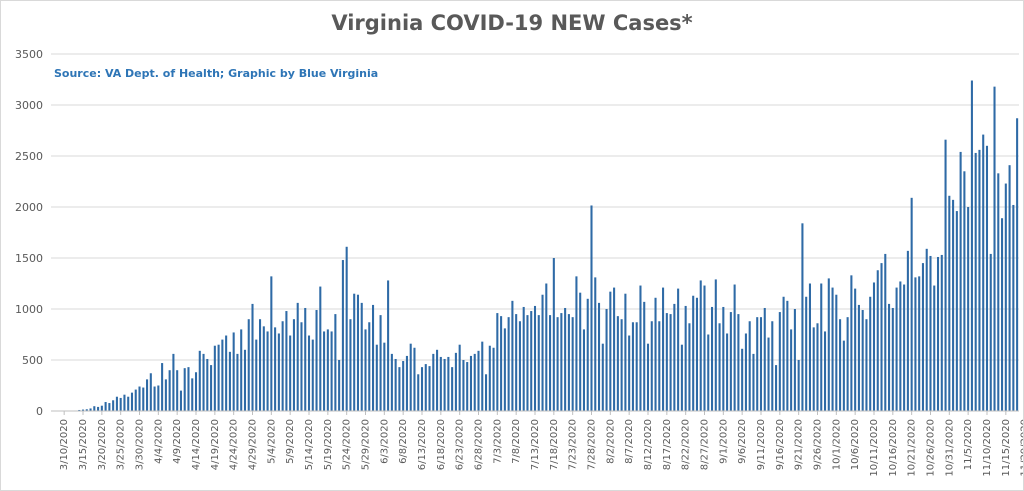 The image size is (1024, 491). I want to click on y-tick-label: 0, so click(39, 411).